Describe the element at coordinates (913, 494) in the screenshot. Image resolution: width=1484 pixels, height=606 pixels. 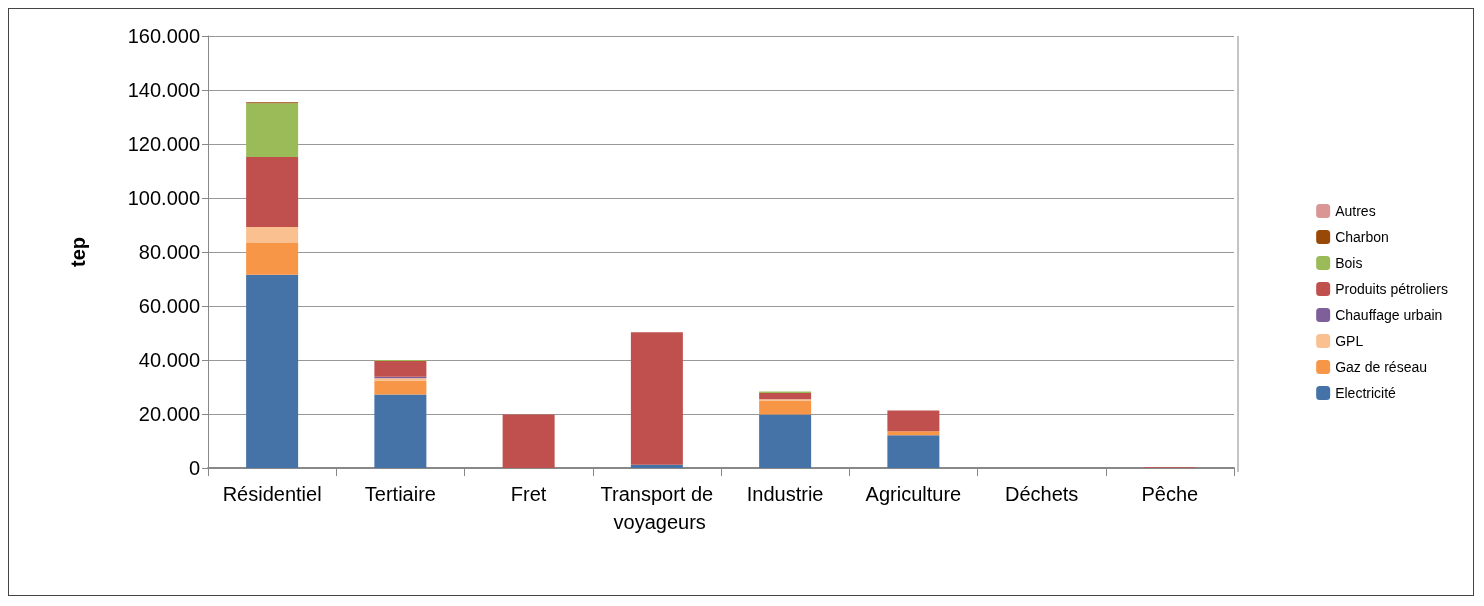
I see `x-tick-label: Agriculture` at that location.